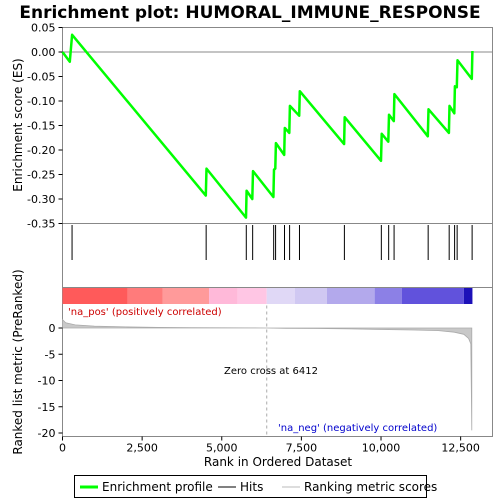 This screenshot has height=500, width=500. I want to click on metric-y-axis-label: Ranked list metric (PreRanked), so click(18, 361).